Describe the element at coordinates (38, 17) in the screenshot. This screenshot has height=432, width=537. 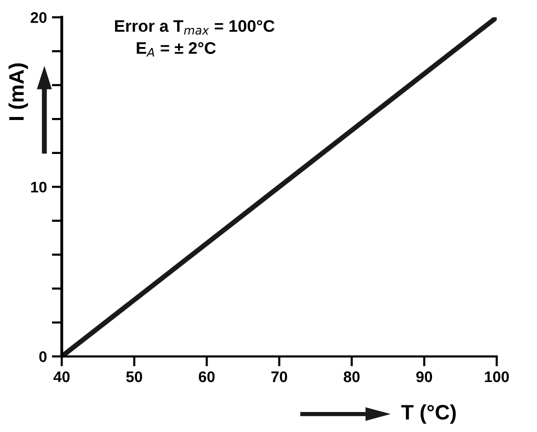
I see `y-tick-label: 20` at that location.